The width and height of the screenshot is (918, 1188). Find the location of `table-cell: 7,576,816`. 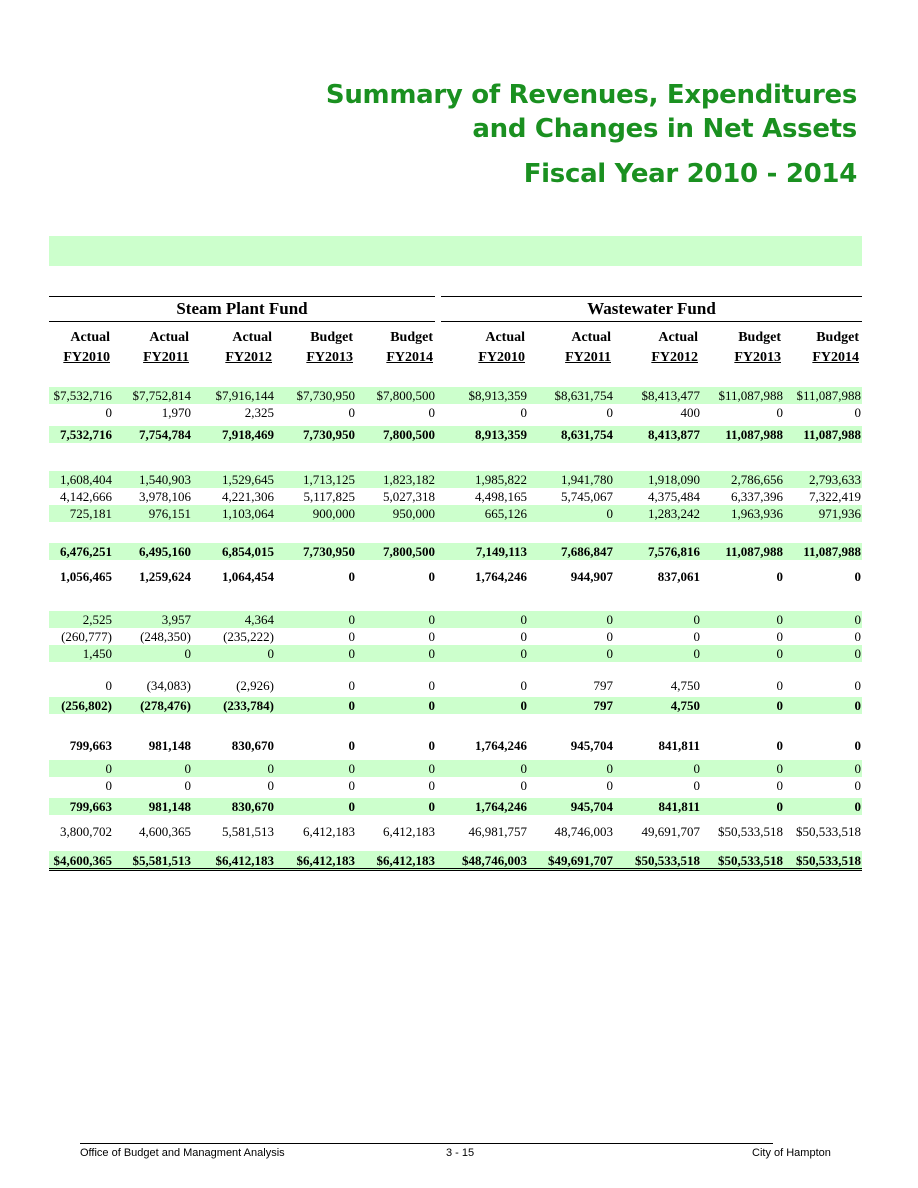

table-cell: 7,576,816 is located at coordinates (674, 551).